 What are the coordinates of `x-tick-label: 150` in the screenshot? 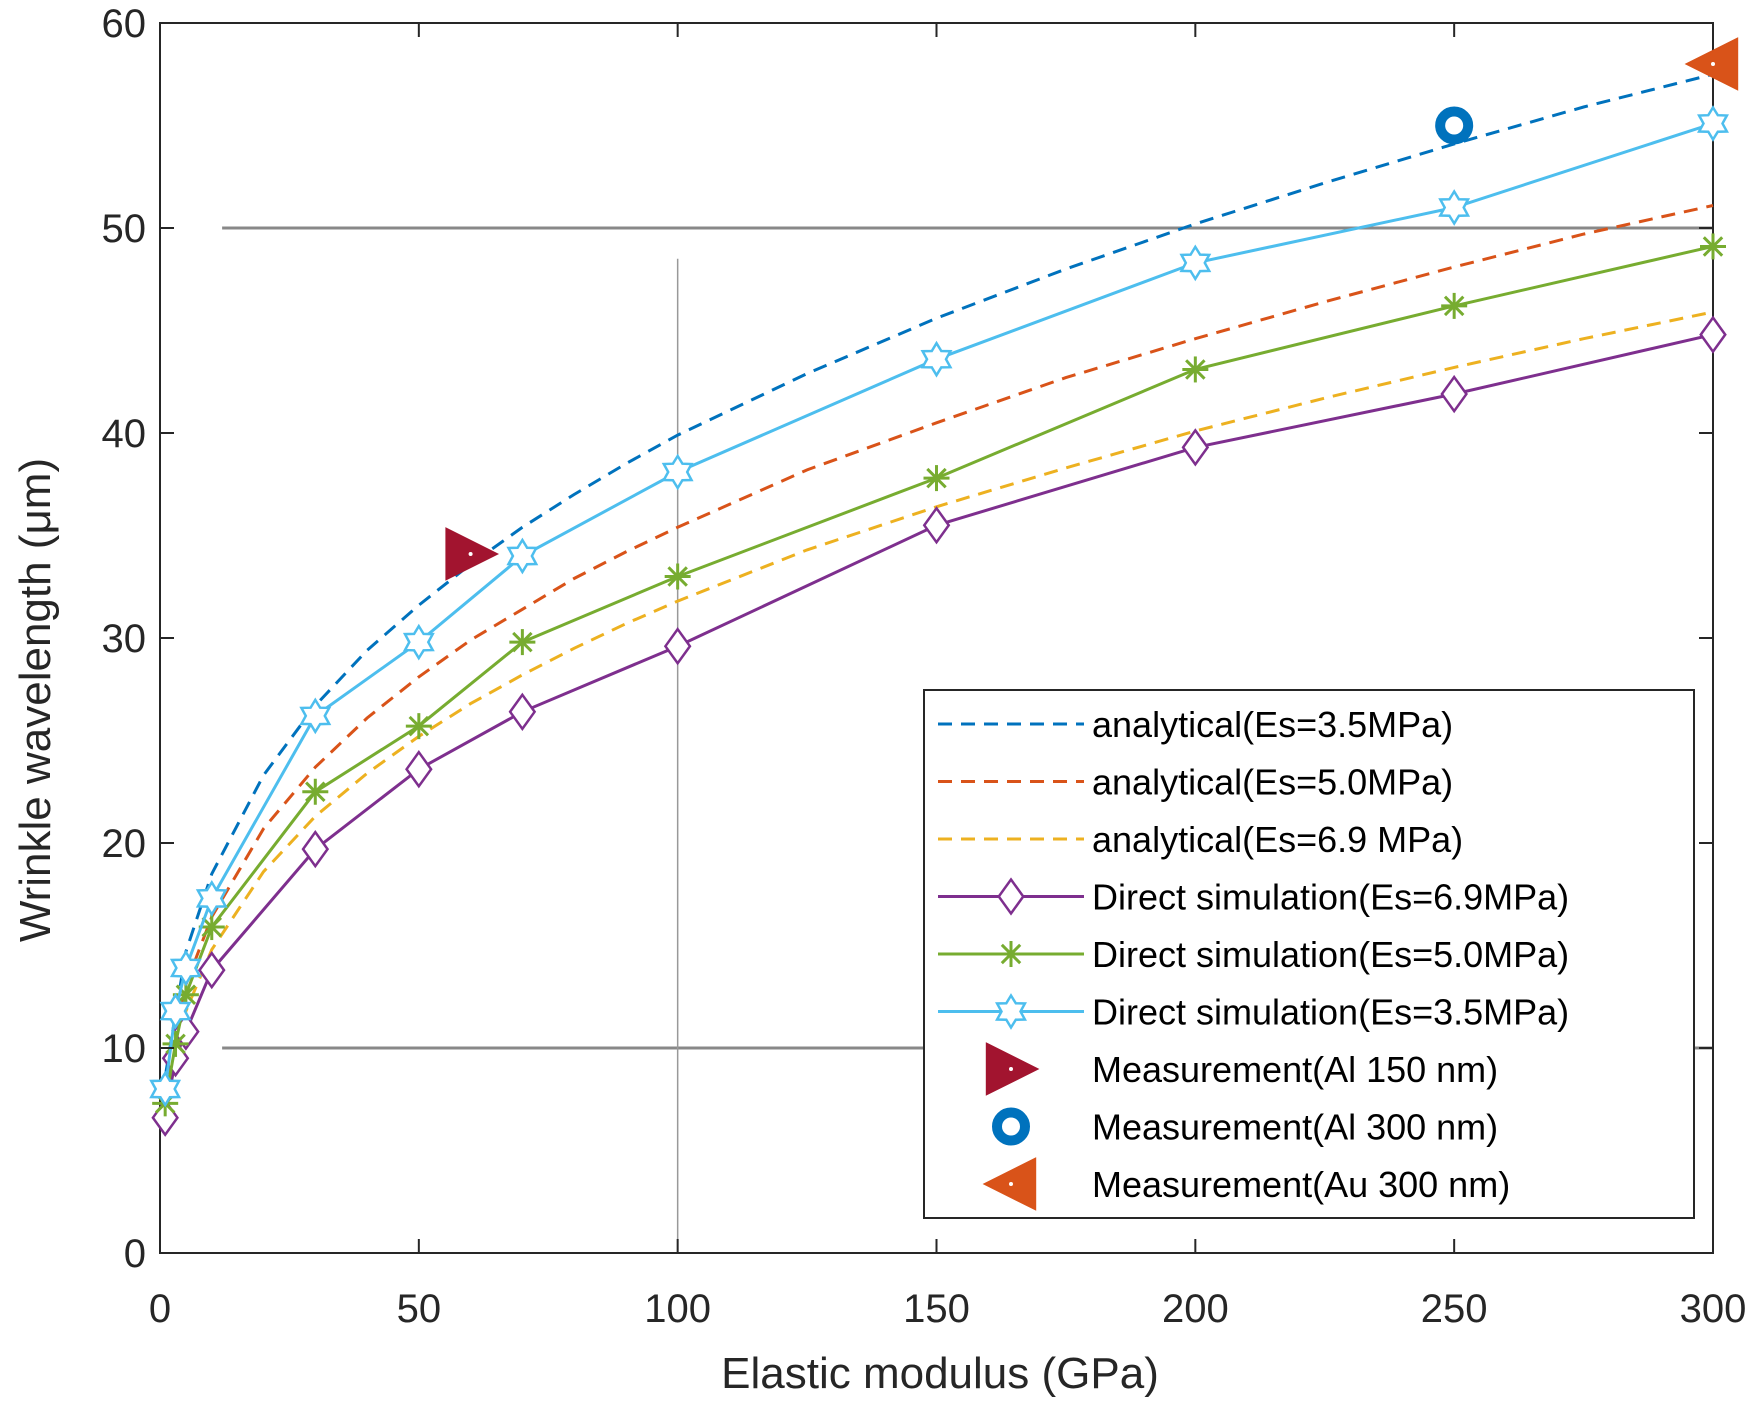 It's located at (936, 1309).